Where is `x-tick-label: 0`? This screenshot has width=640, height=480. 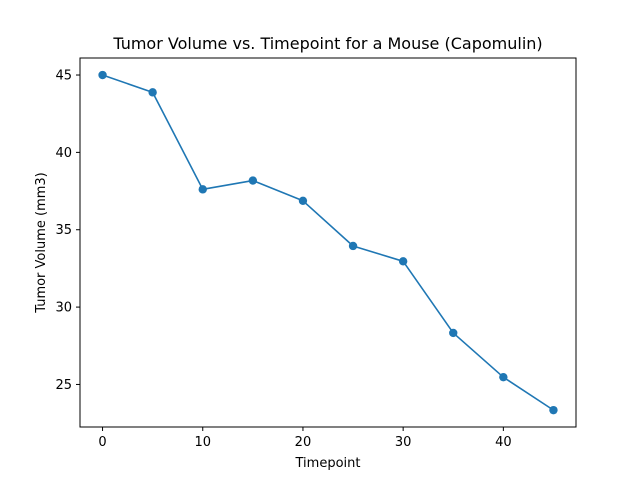 x-tick-label: 0 is located at coordinates (102, 442).